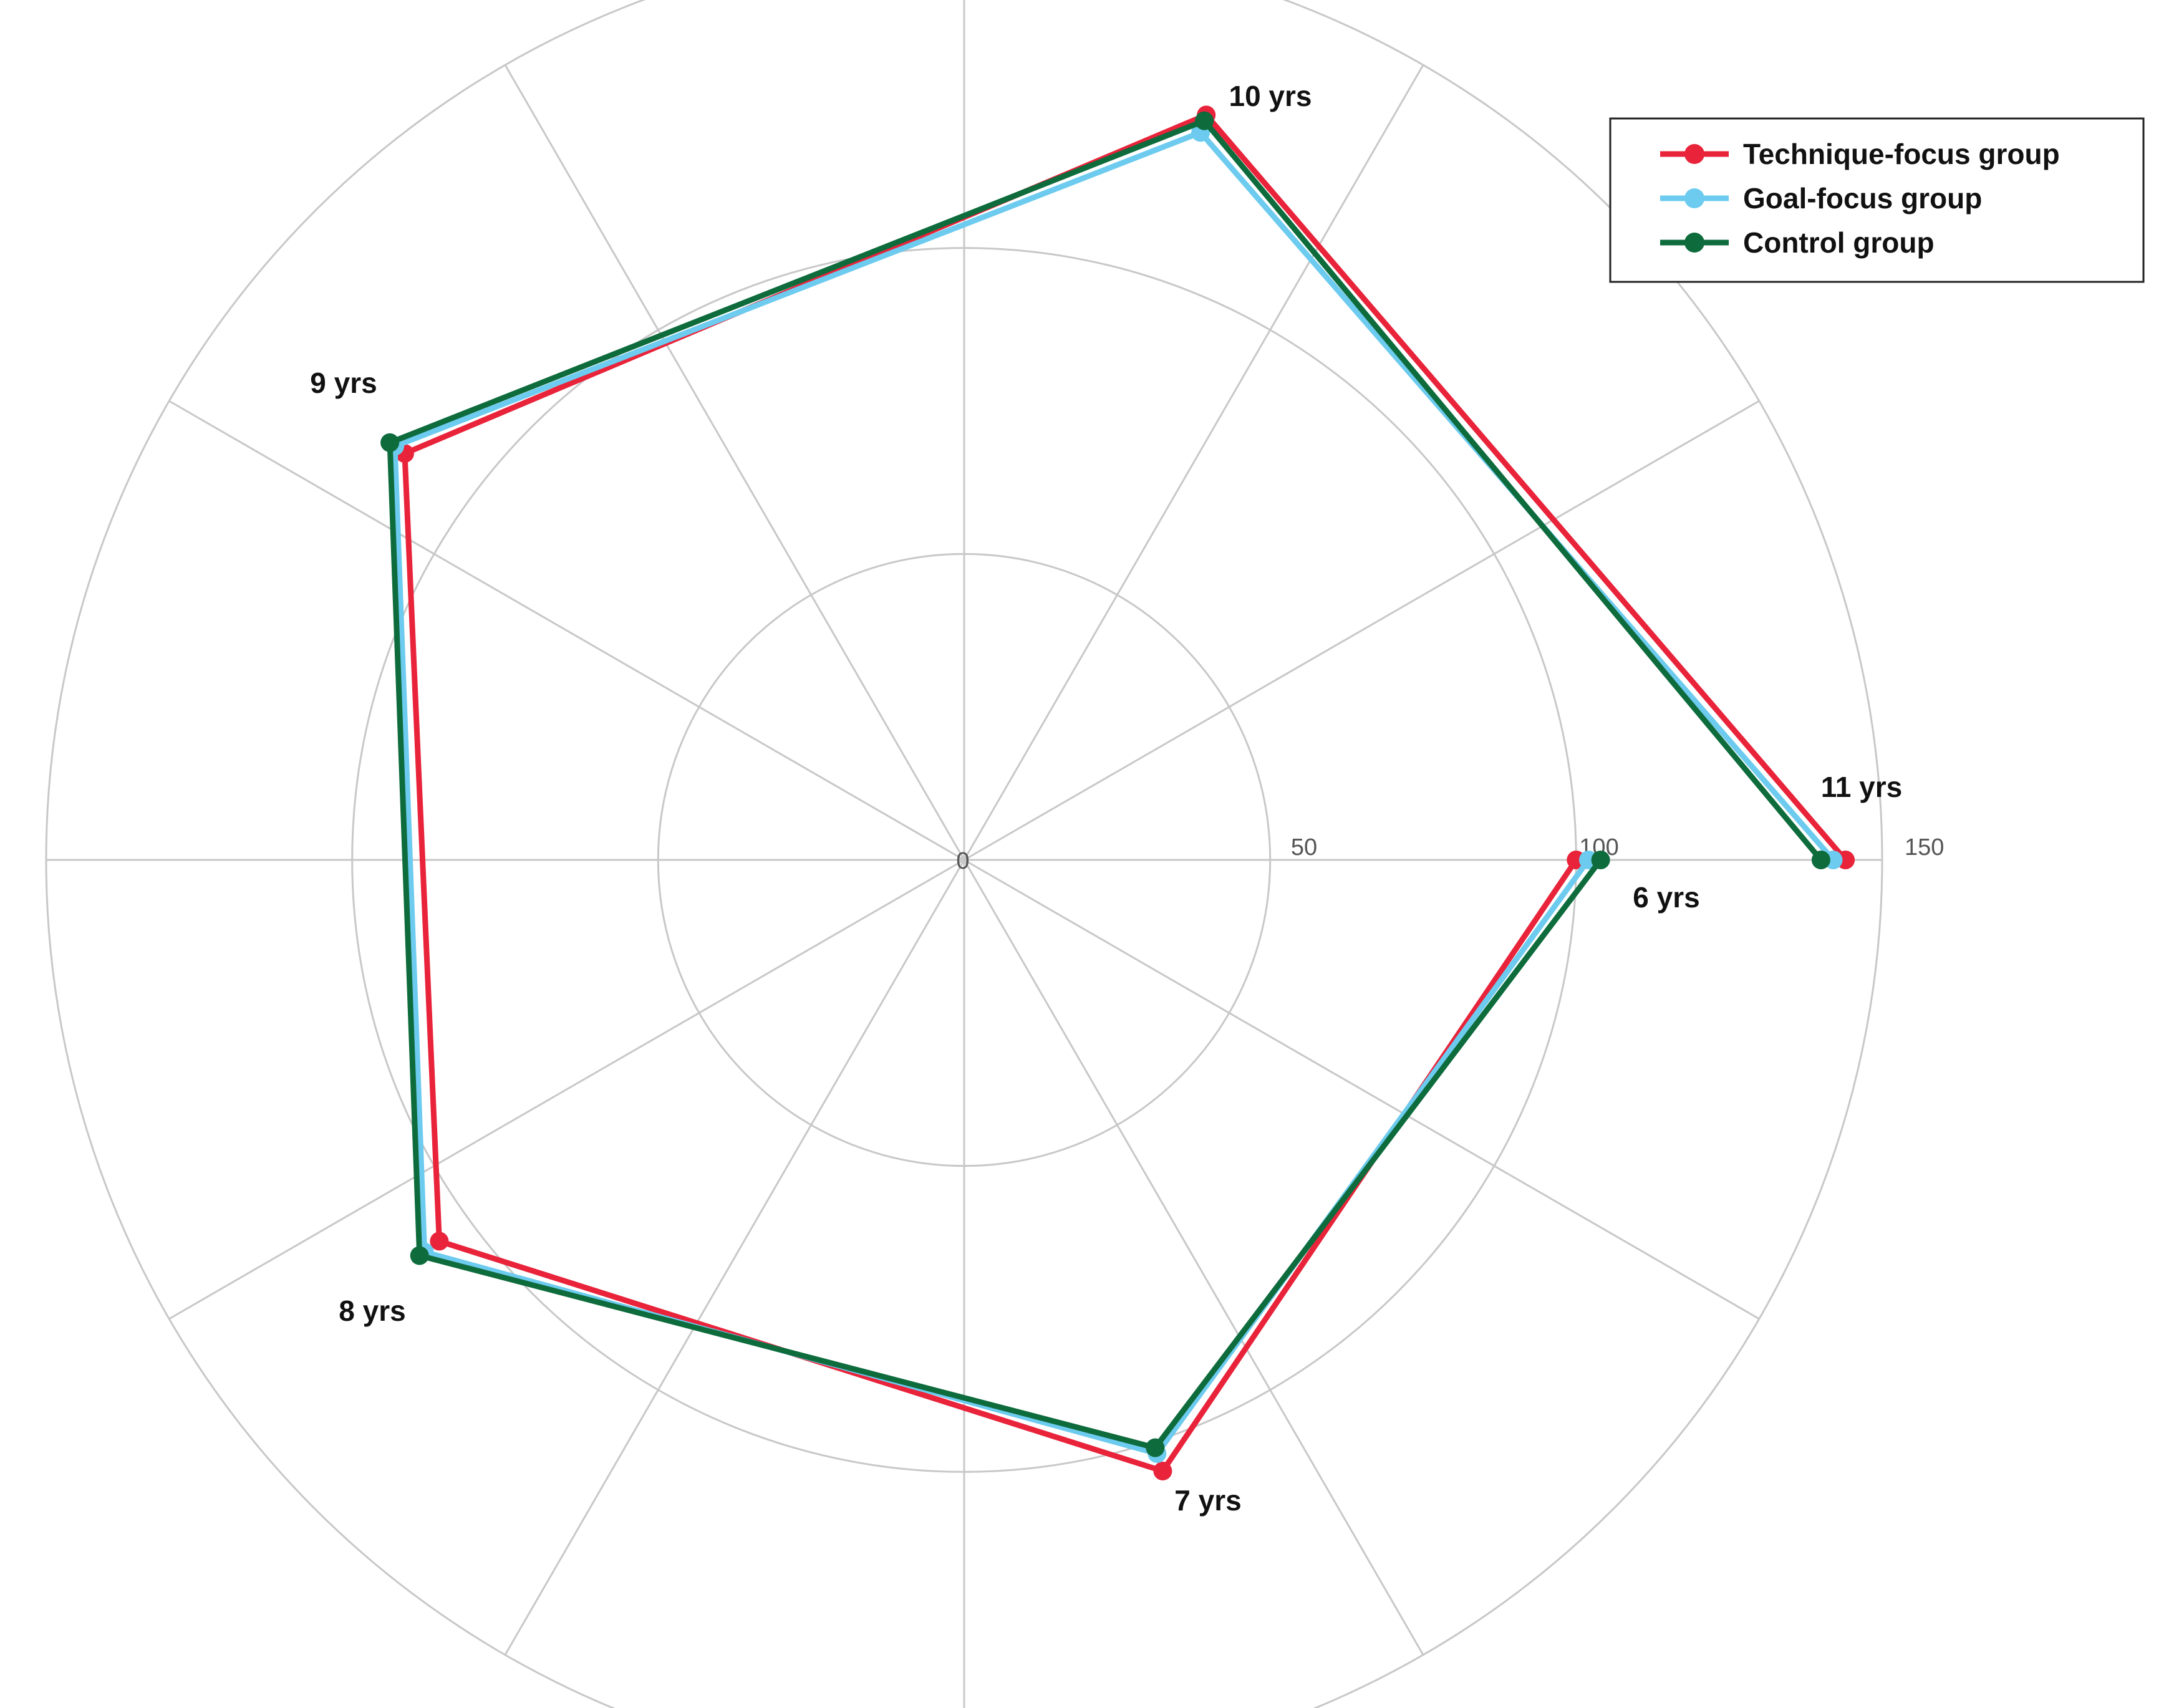 This screenshot has width=2184, height=1708. What do you see at coordinates (1270, 96) in the screenshot?
I see `category-label: 10 yrs` at bounding box center [1270, 96].